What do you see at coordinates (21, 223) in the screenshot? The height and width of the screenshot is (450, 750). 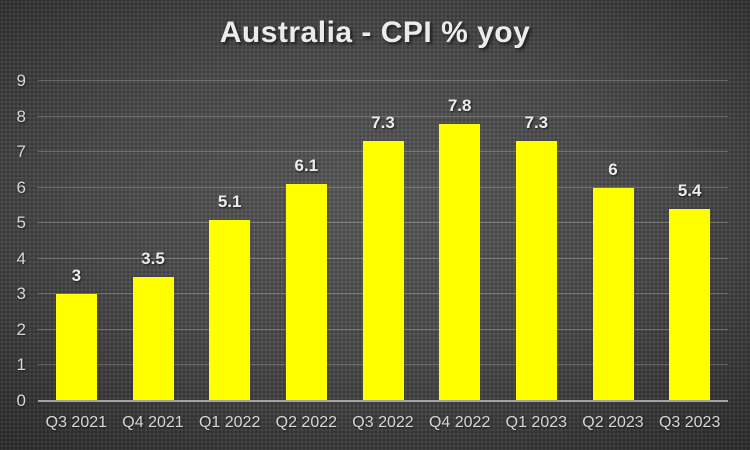 I see `y-tick-label-5: 5` at bounding box center [21, 223].